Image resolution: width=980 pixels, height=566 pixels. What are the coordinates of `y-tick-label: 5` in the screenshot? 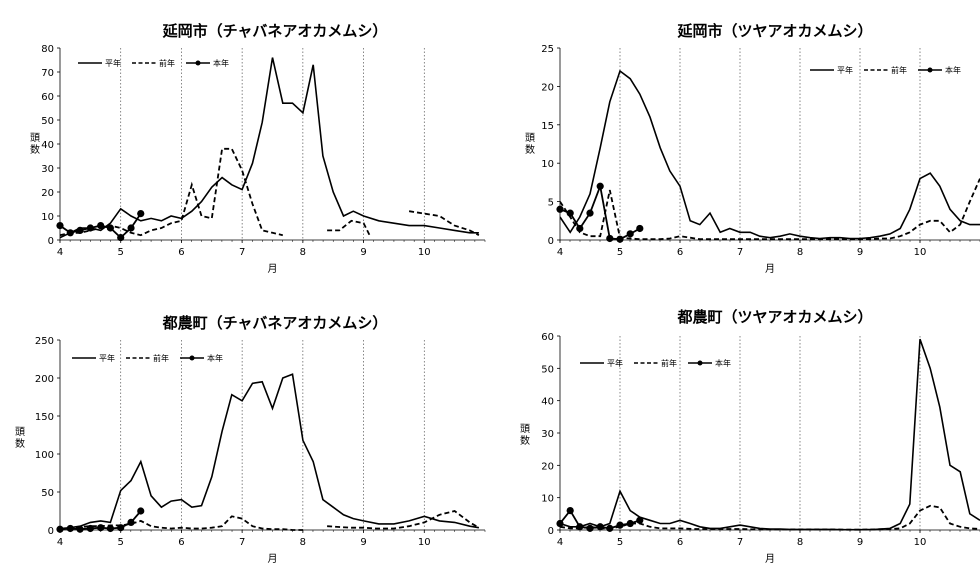 It's located at (551, 203).